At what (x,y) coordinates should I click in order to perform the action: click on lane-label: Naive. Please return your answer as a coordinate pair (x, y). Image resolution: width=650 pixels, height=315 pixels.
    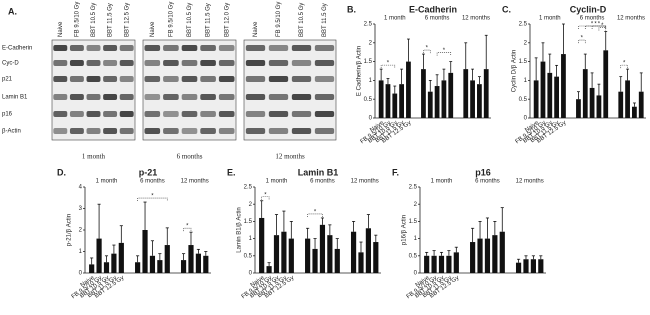
    Looking at the image, I should click on (256, 29).